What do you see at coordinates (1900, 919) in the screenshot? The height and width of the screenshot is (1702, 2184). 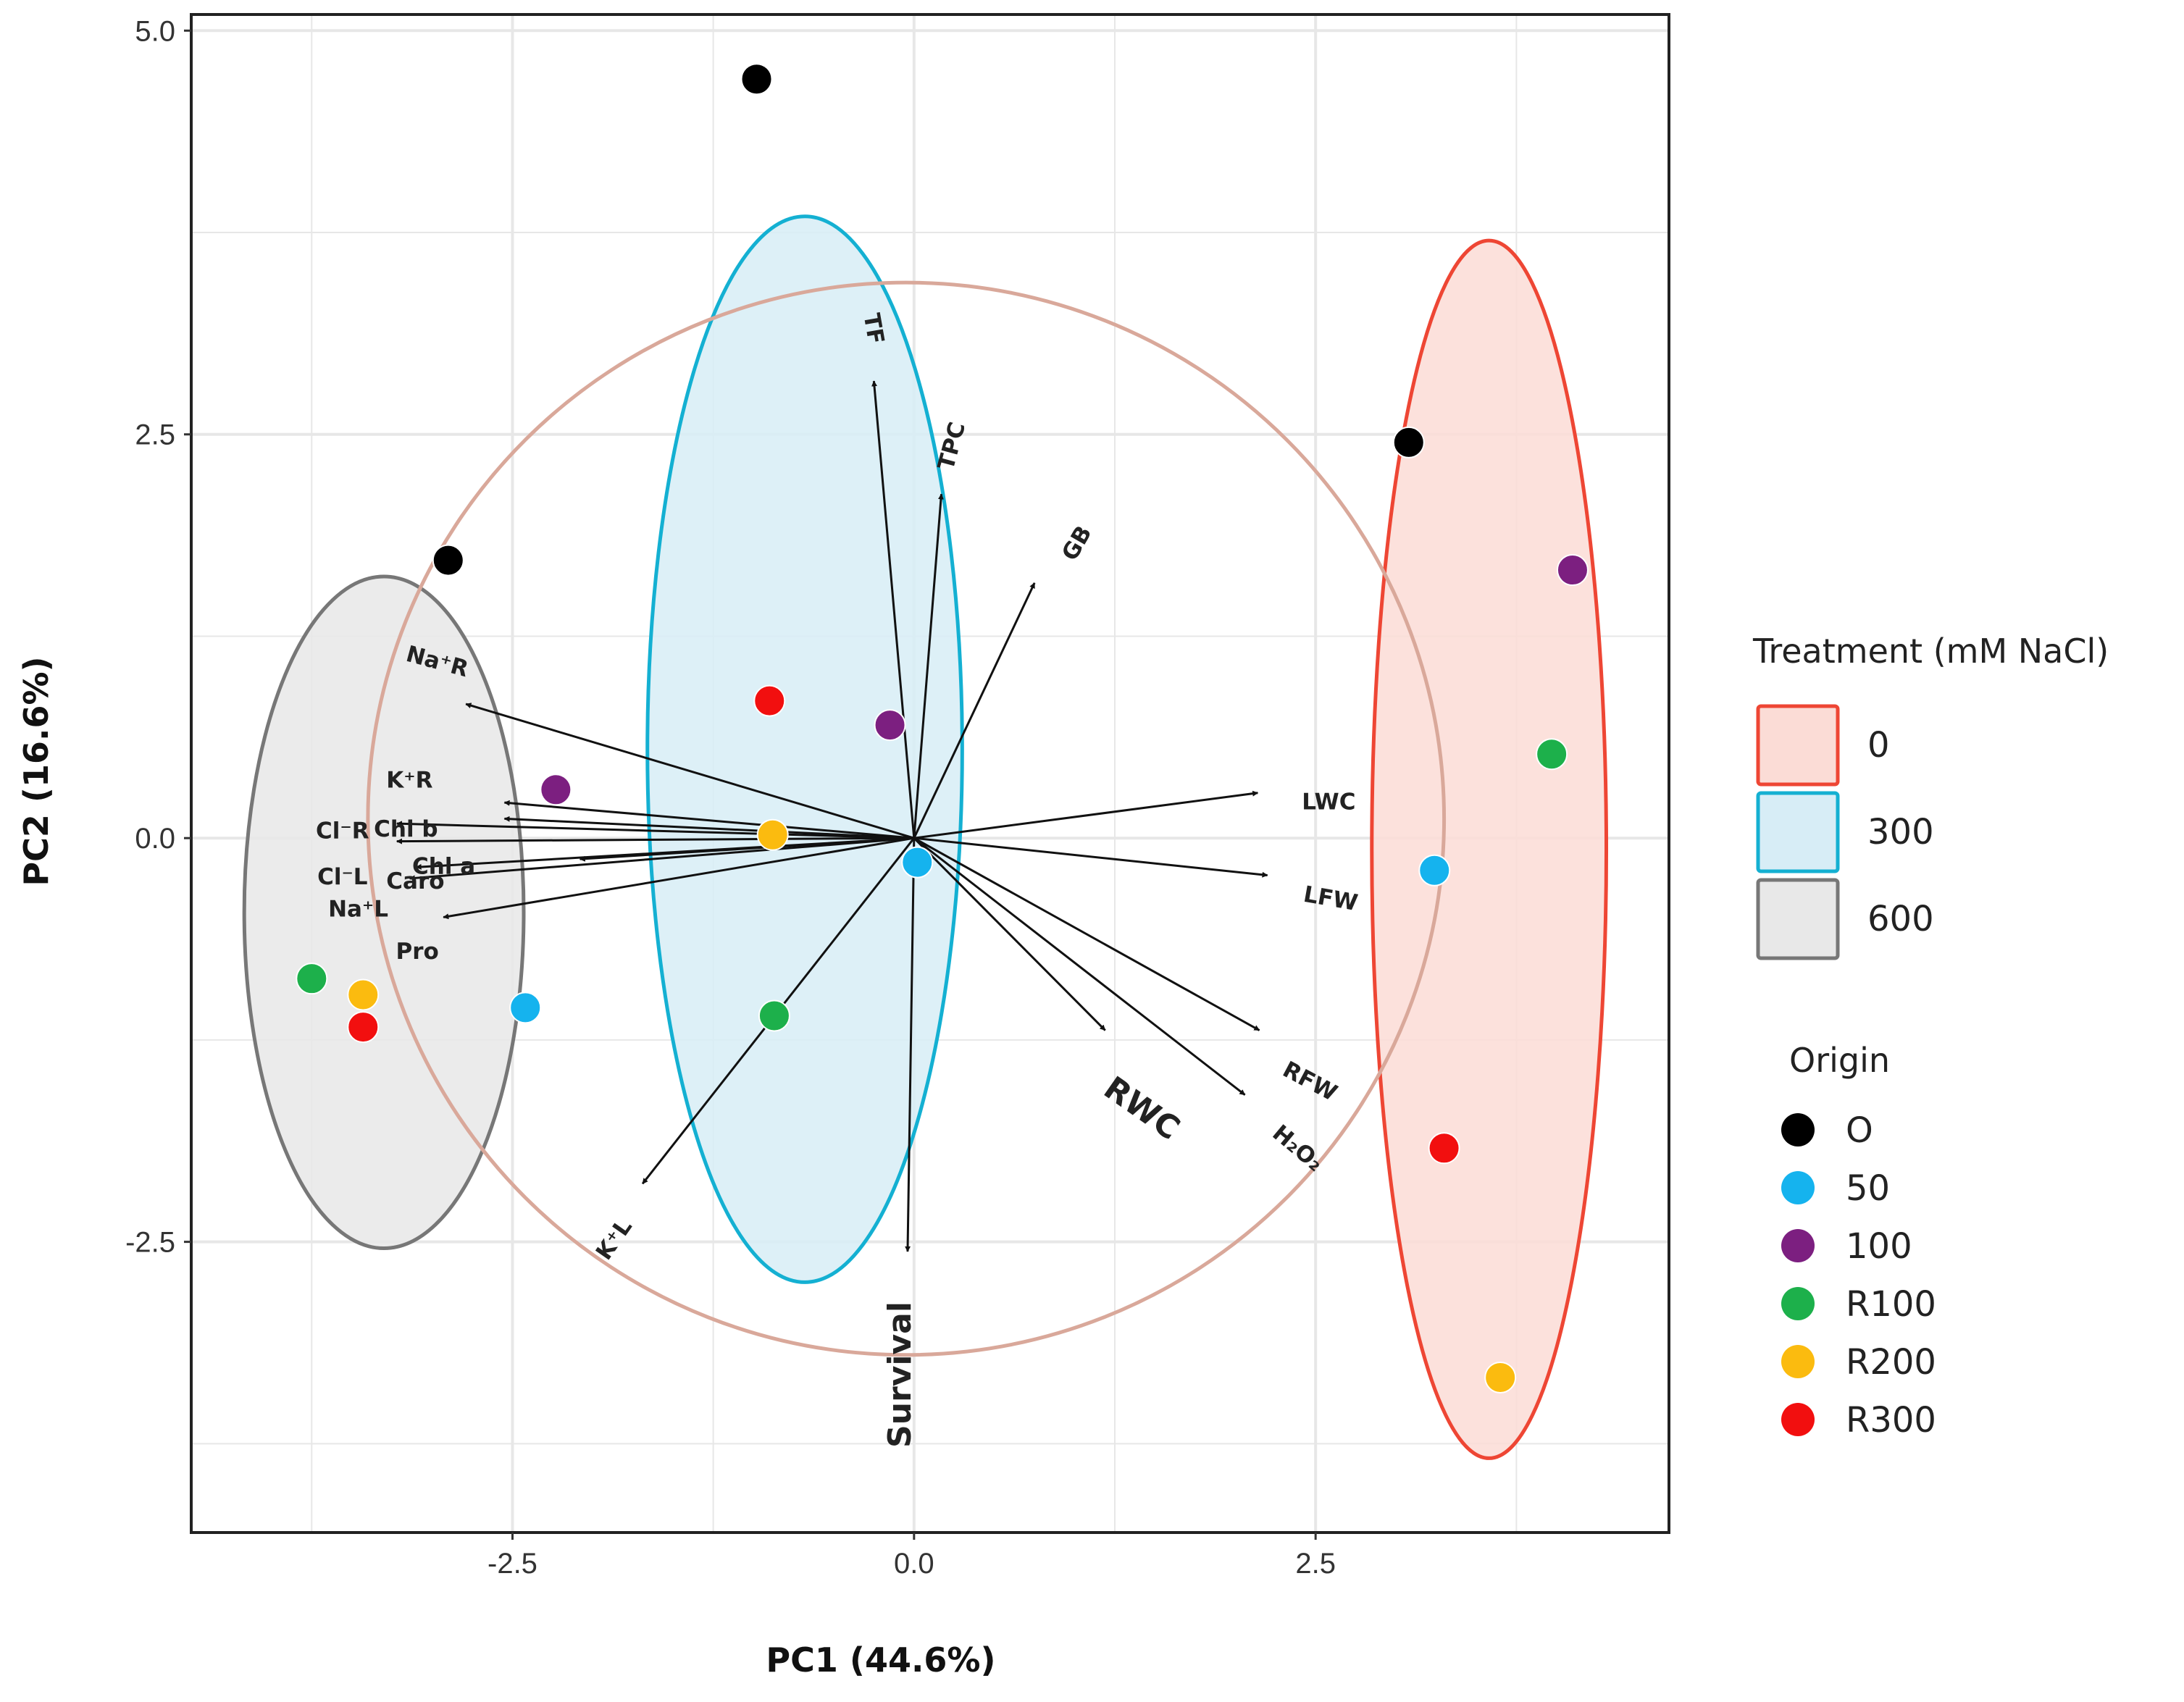 I see `legend-treatment-label-600: 600` at bounding box center [1900, 919].